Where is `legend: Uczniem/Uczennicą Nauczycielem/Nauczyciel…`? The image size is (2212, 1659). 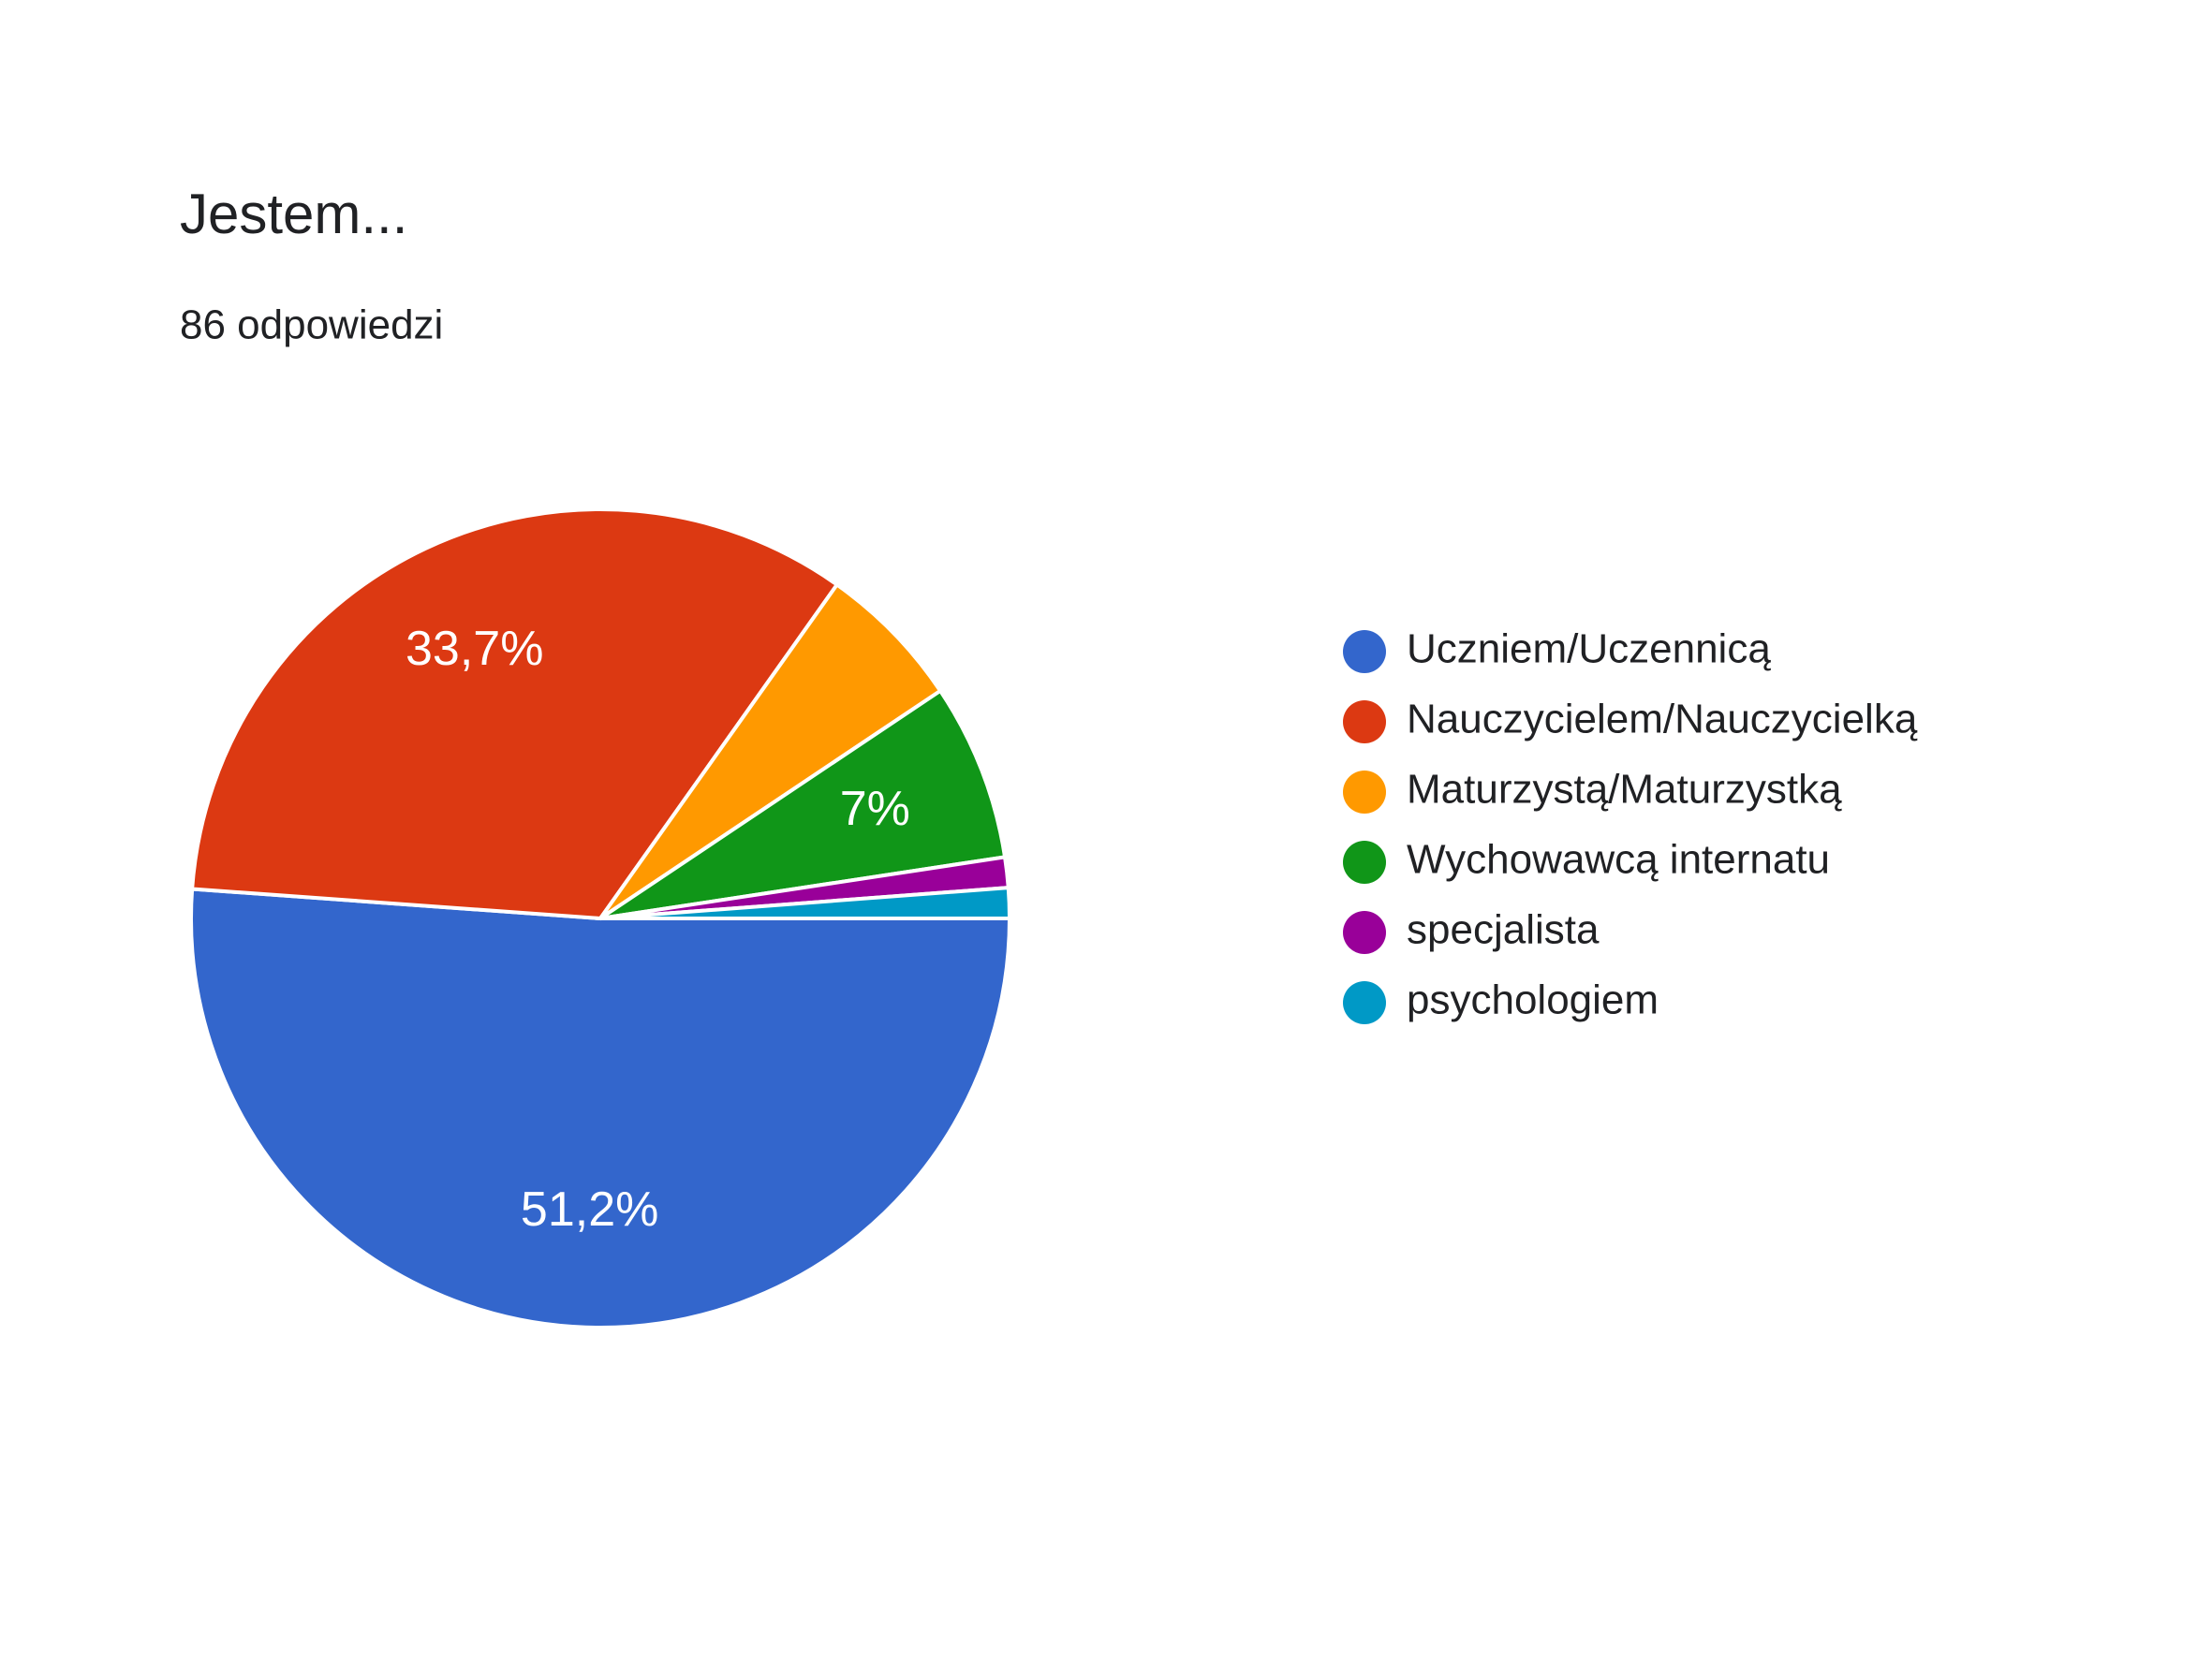 legend: Uczniem/Uczennicą Nauczycielem/Nauczyciel… is located at coordinates (1630, 825).